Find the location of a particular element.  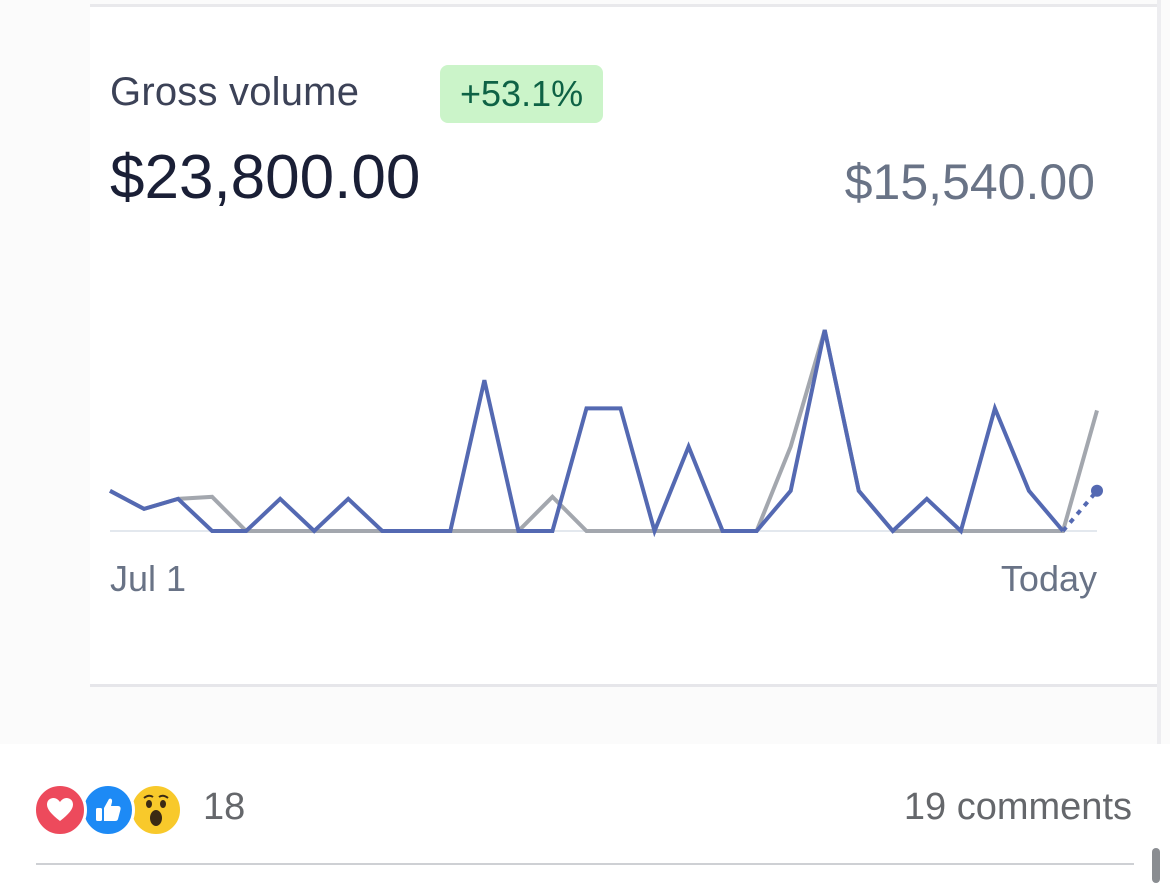

x-axis-end-label: Today is located at coordinates (1048, 578).